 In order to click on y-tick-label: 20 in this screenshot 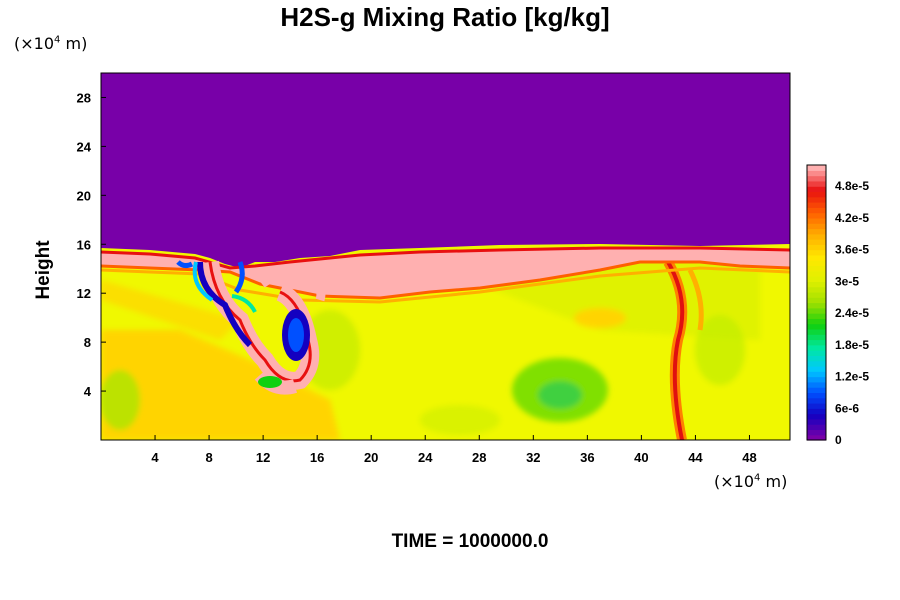, I will do `click(84, 195)`.